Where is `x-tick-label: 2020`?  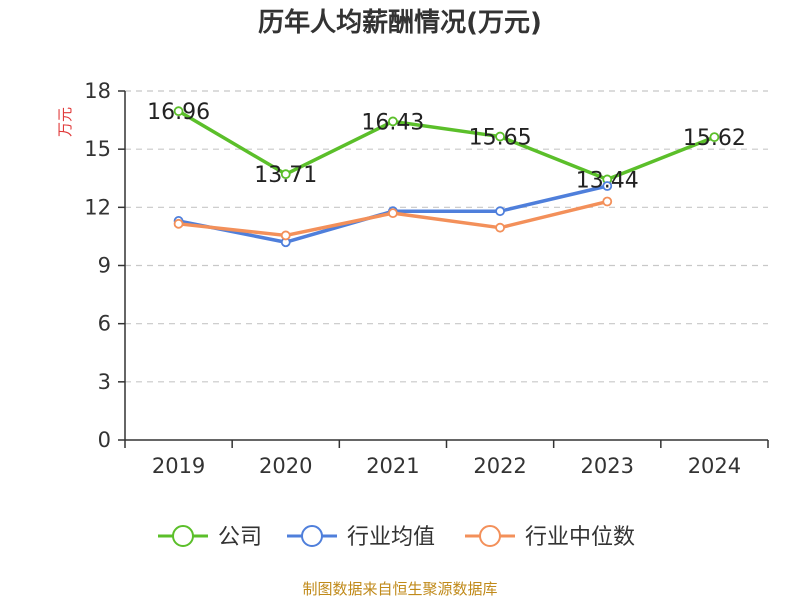 x-tick-label: 2020 is located at coordinates (285, 466).